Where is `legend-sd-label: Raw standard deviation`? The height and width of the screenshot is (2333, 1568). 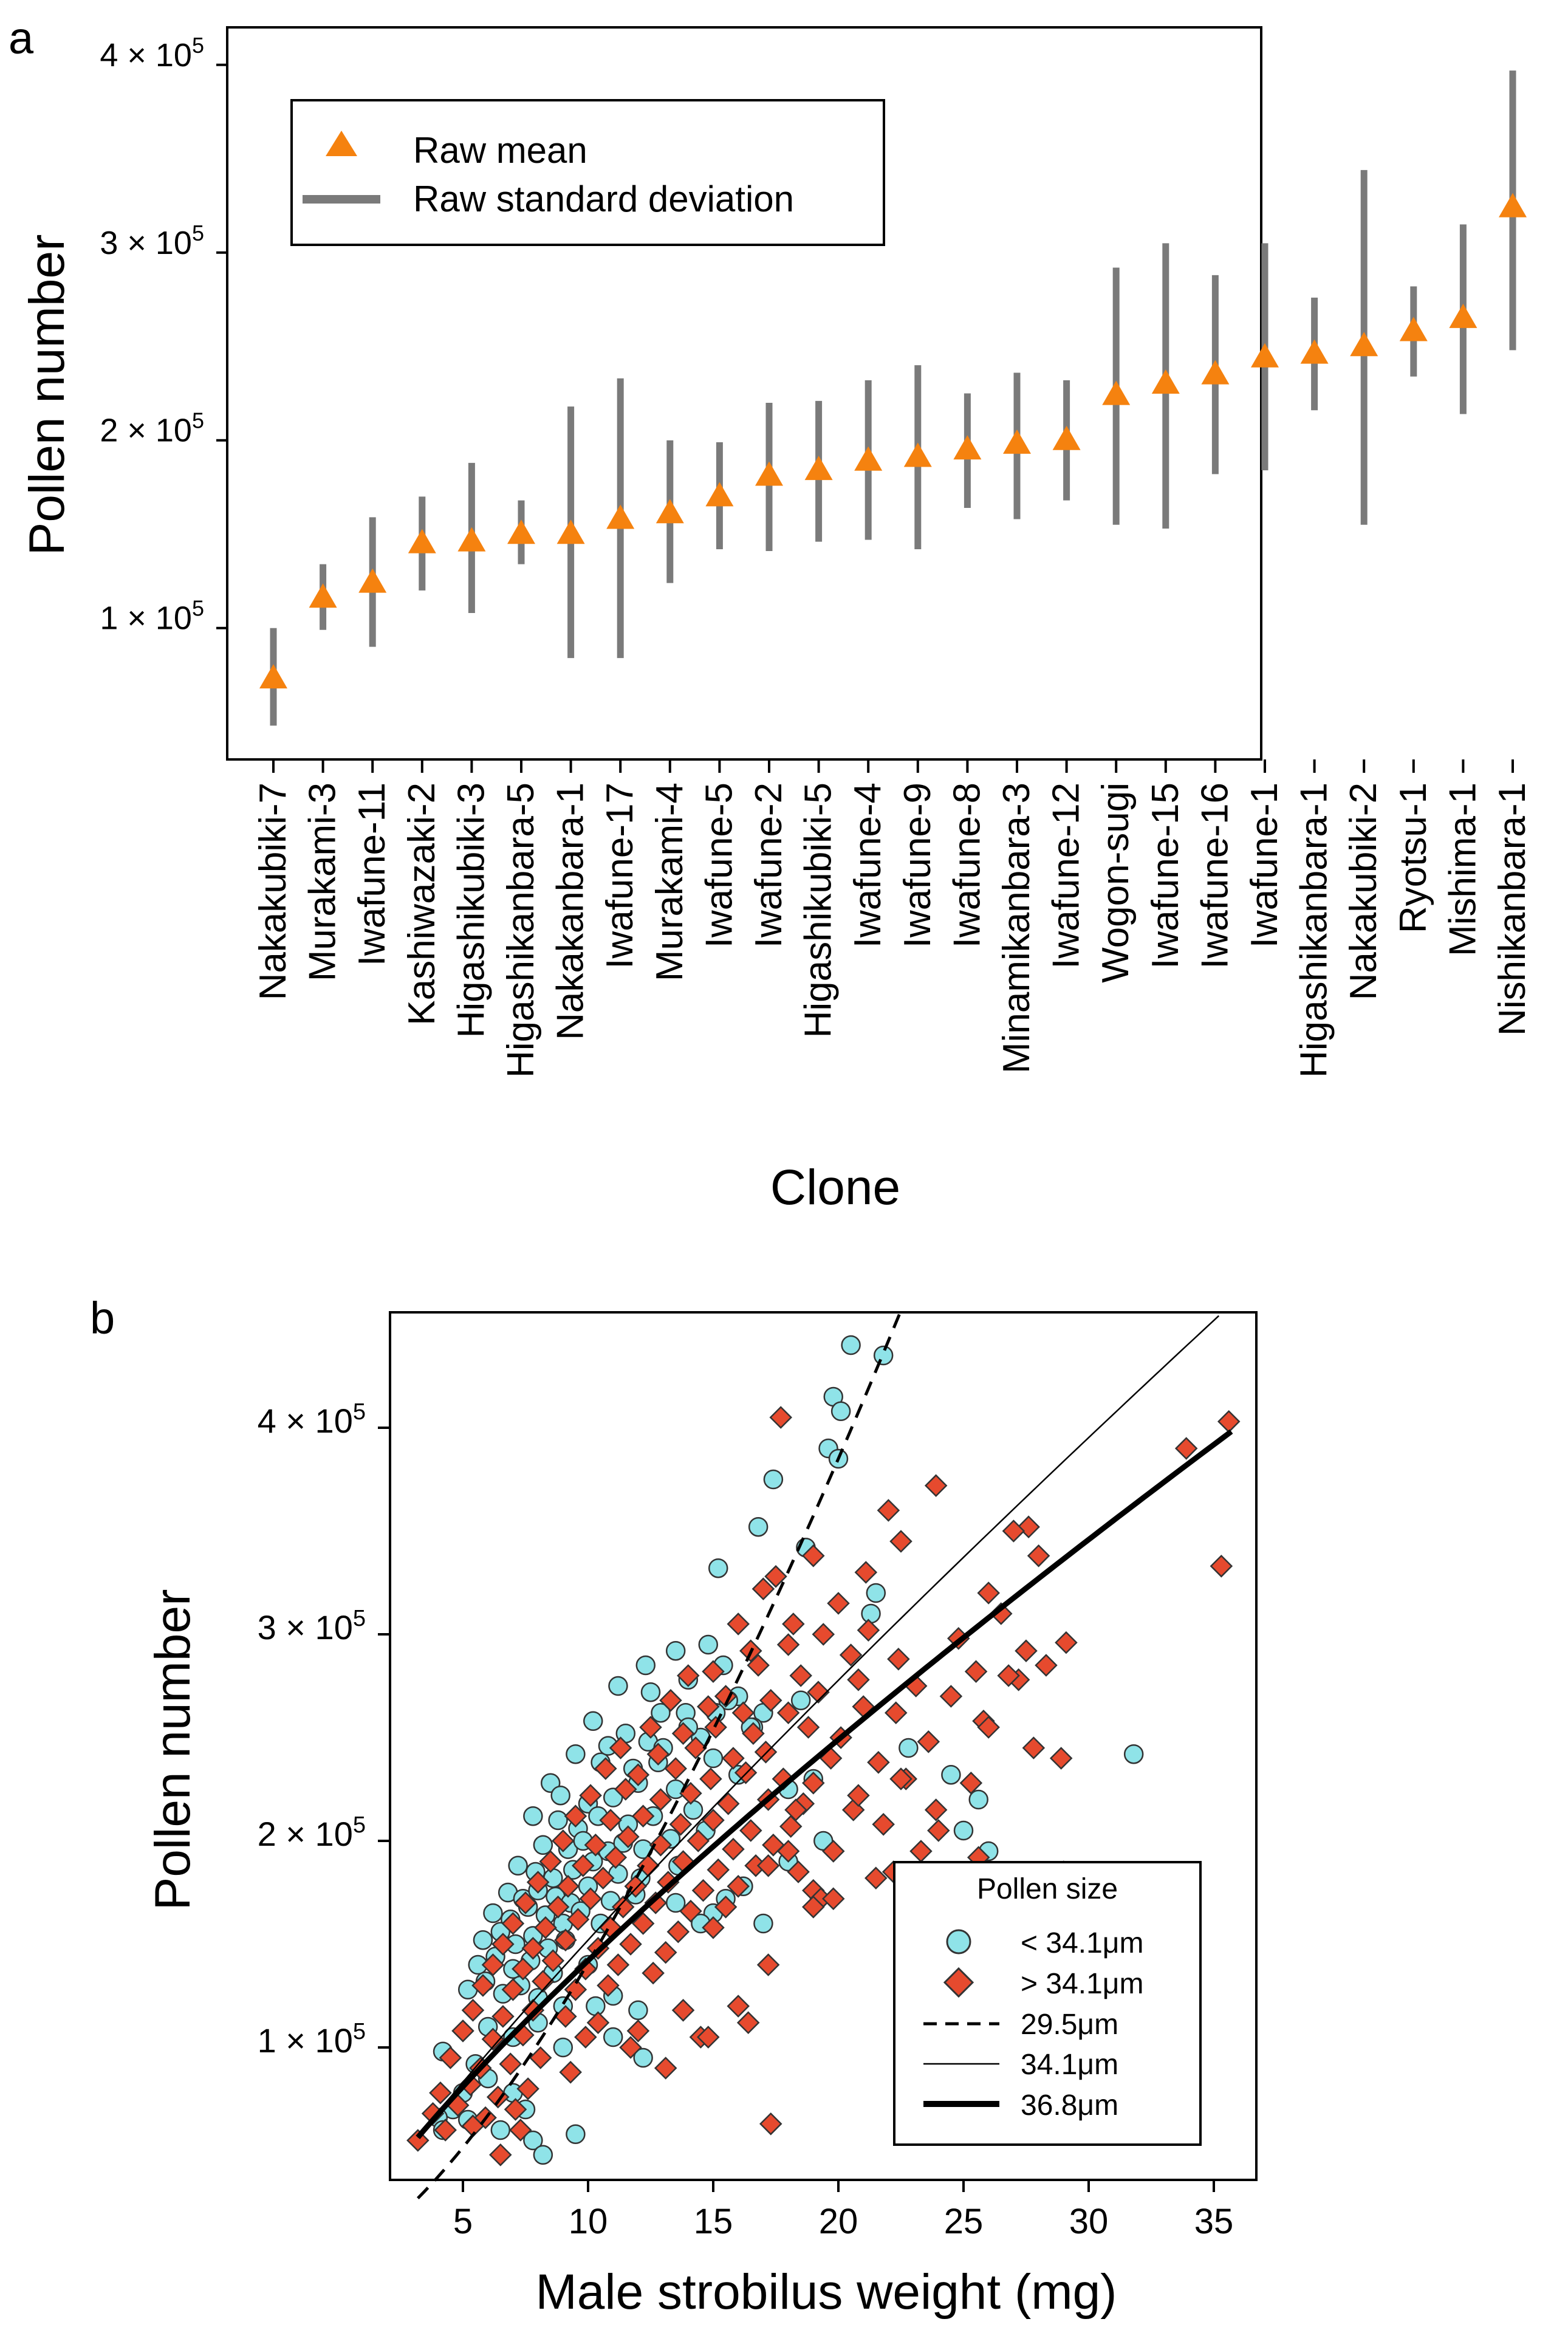
legend-sd-label: Raw standard deviation is located at coordinates (604, 199).